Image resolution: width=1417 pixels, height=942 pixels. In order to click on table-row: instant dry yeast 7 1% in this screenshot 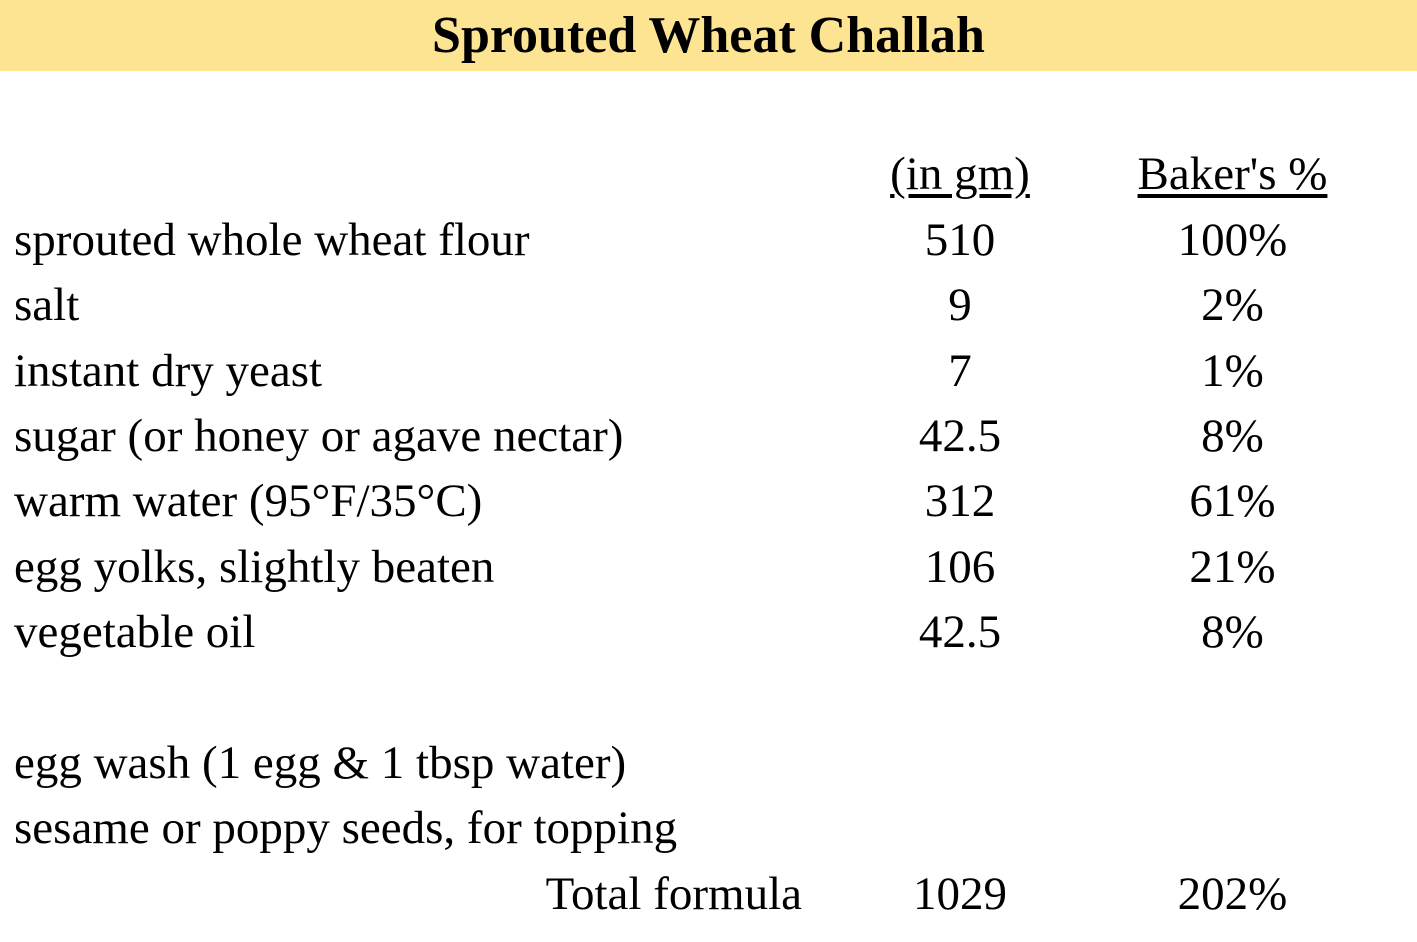, I will do `click(708, 371)`.